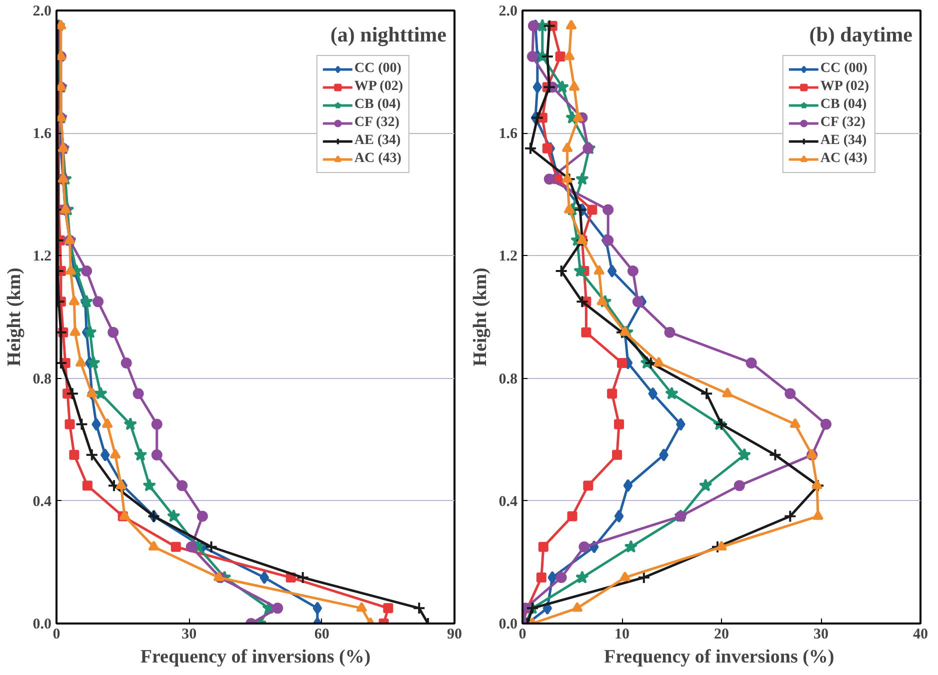  I want to click on annotation: (a) nighttime, so click(388, 34).